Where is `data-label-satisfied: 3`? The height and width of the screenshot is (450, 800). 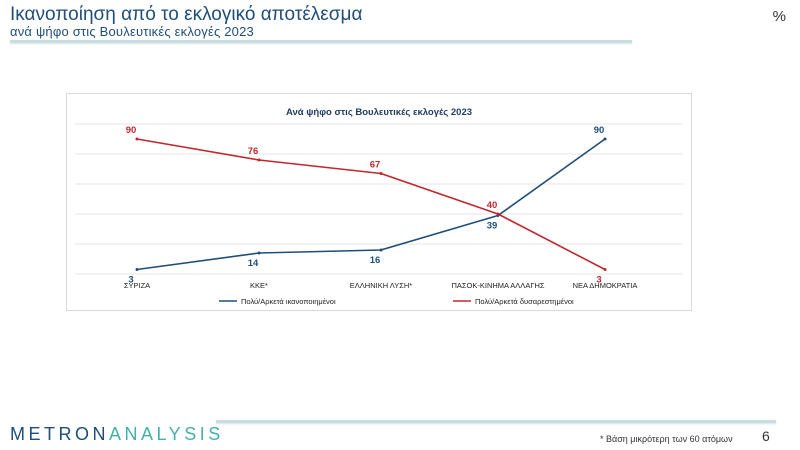 data-label-satisfied: 3 is located at coordinates (130, 280).